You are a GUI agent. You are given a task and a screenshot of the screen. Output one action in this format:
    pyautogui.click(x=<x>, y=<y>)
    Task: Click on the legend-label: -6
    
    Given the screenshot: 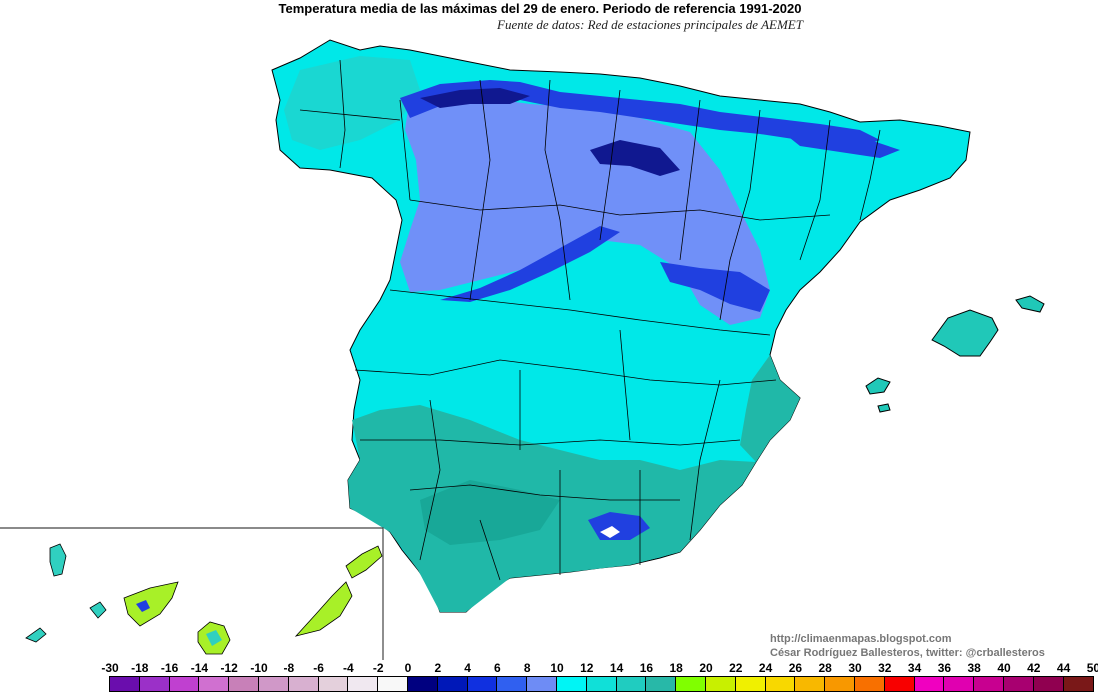 What is the action you would take?
    pyautogui.click(x=318, y=668)
    